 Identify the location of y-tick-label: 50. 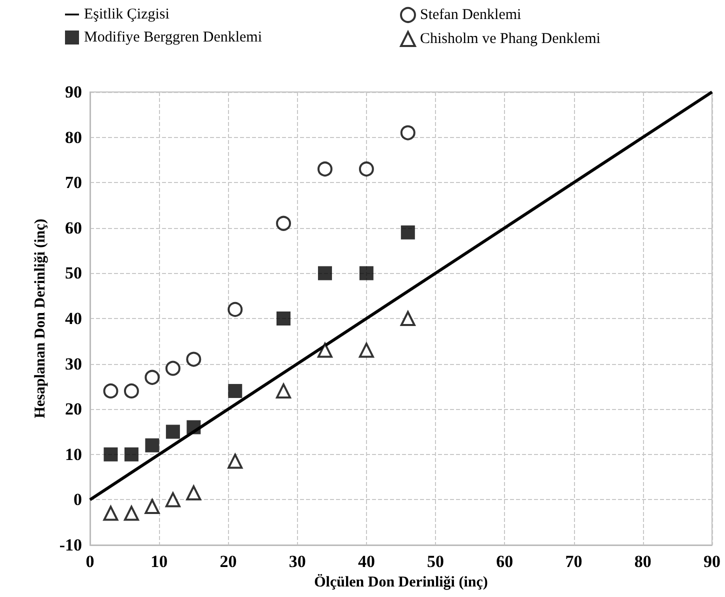
(73, 273).